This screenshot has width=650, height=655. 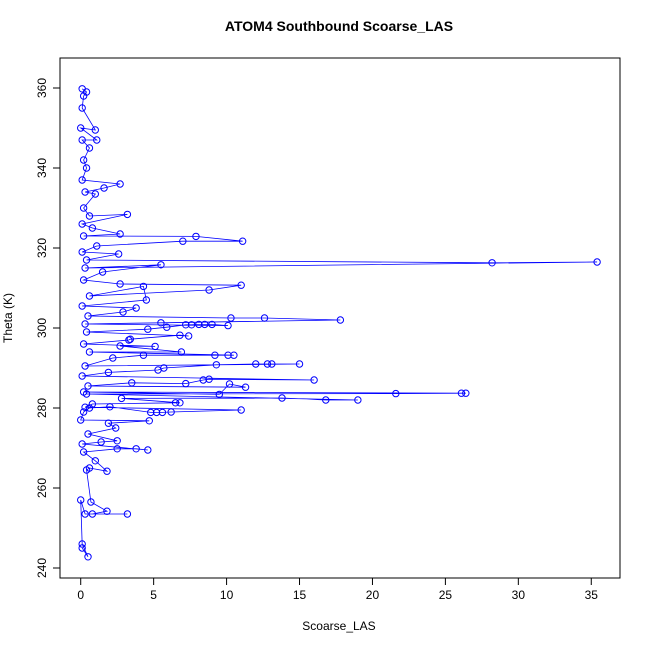 What do you see at coordinates (42, 568) in the screenshot?
I see `y-tick-label: 240` at bounding box center [42, 568].